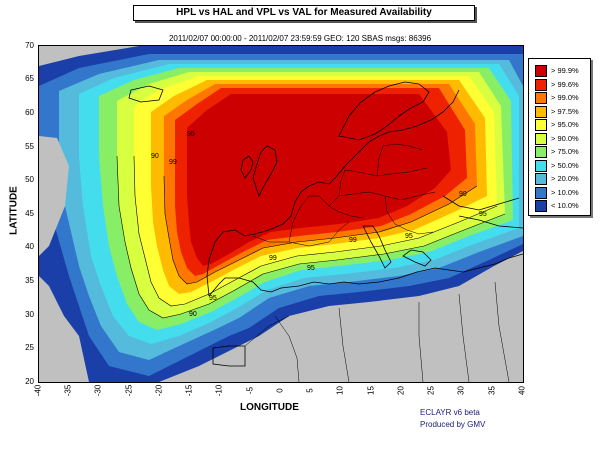 The width and height of the screenshot is (611, 450). I want to click on legend-item: < 10.0%, so click(557, 206).